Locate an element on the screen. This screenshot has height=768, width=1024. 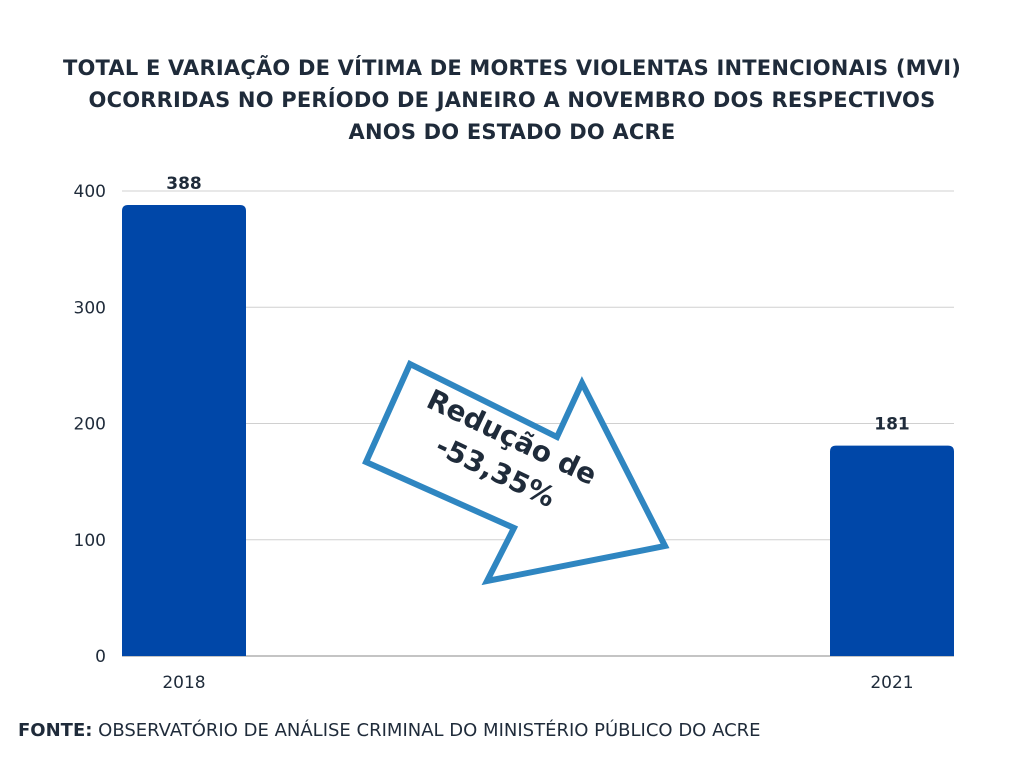
y-tick-label: 400 is located at coordinates (90, 192).